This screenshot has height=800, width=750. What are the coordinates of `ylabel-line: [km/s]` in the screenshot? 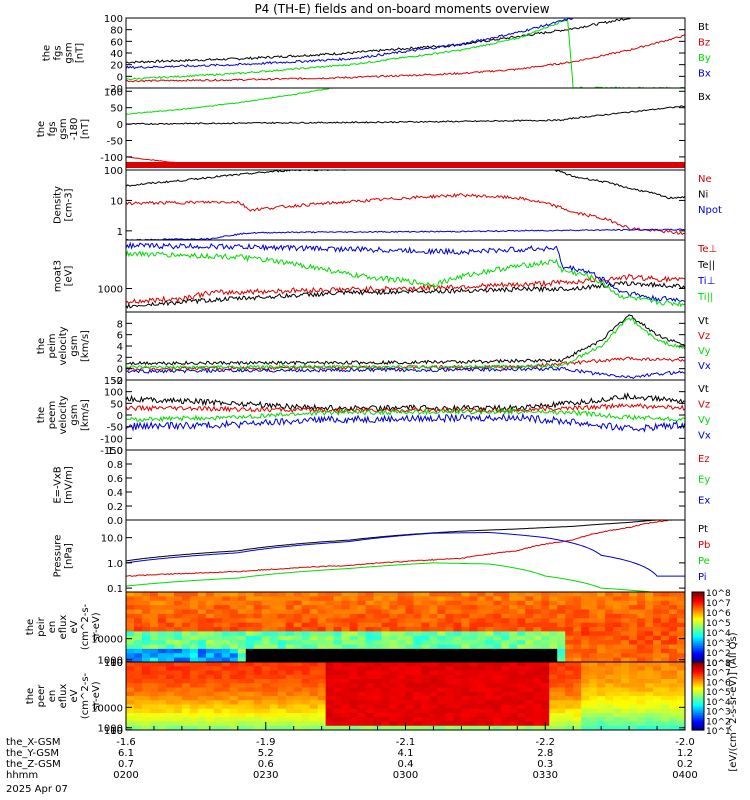 It's located at (85, 415).